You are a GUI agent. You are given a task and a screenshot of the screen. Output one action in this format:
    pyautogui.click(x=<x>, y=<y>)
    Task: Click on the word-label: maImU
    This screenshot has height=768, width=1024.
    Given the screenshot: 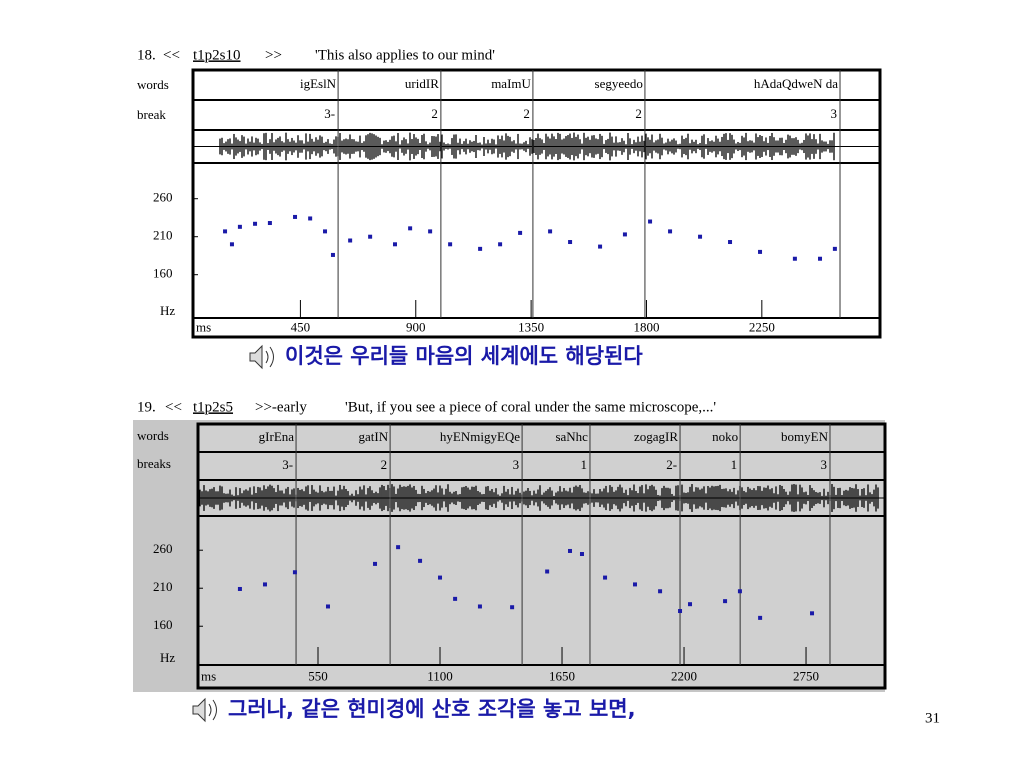 What is the action you would take?
    pyautogui.click(x=511, y=83)
    